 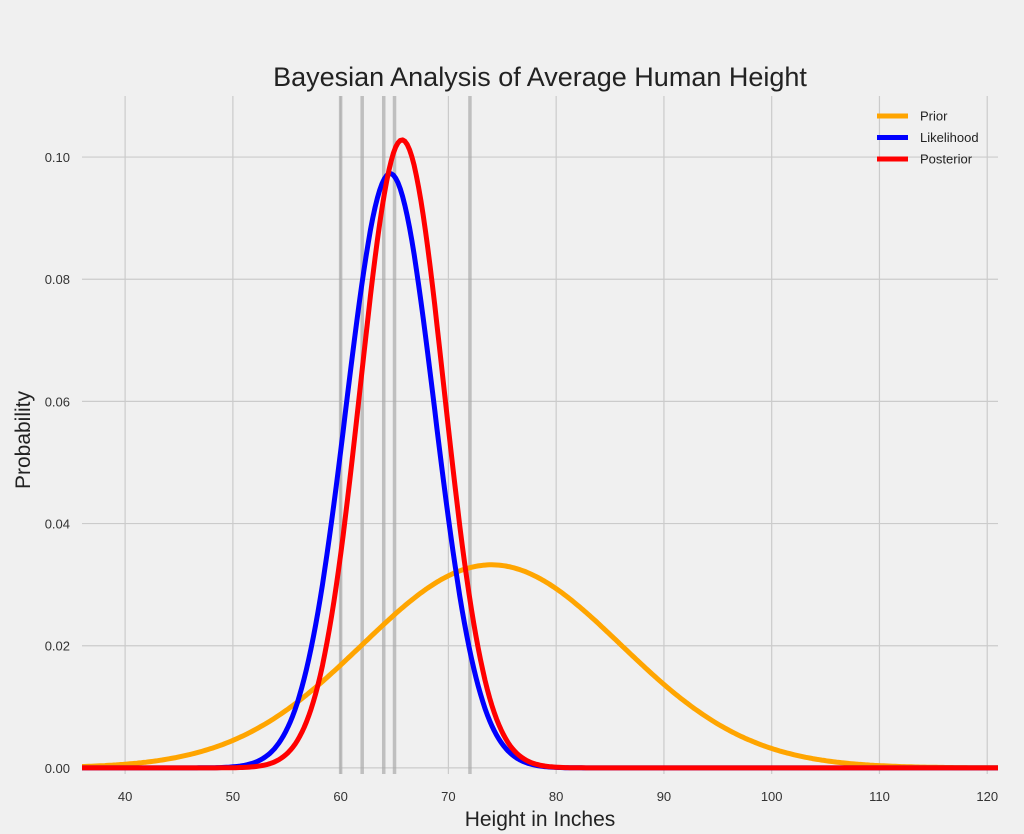 What do you see at coordinates (125, 796) in the screenshot?
I see `x-tick-label: 40` at bounding box center [125, 796].